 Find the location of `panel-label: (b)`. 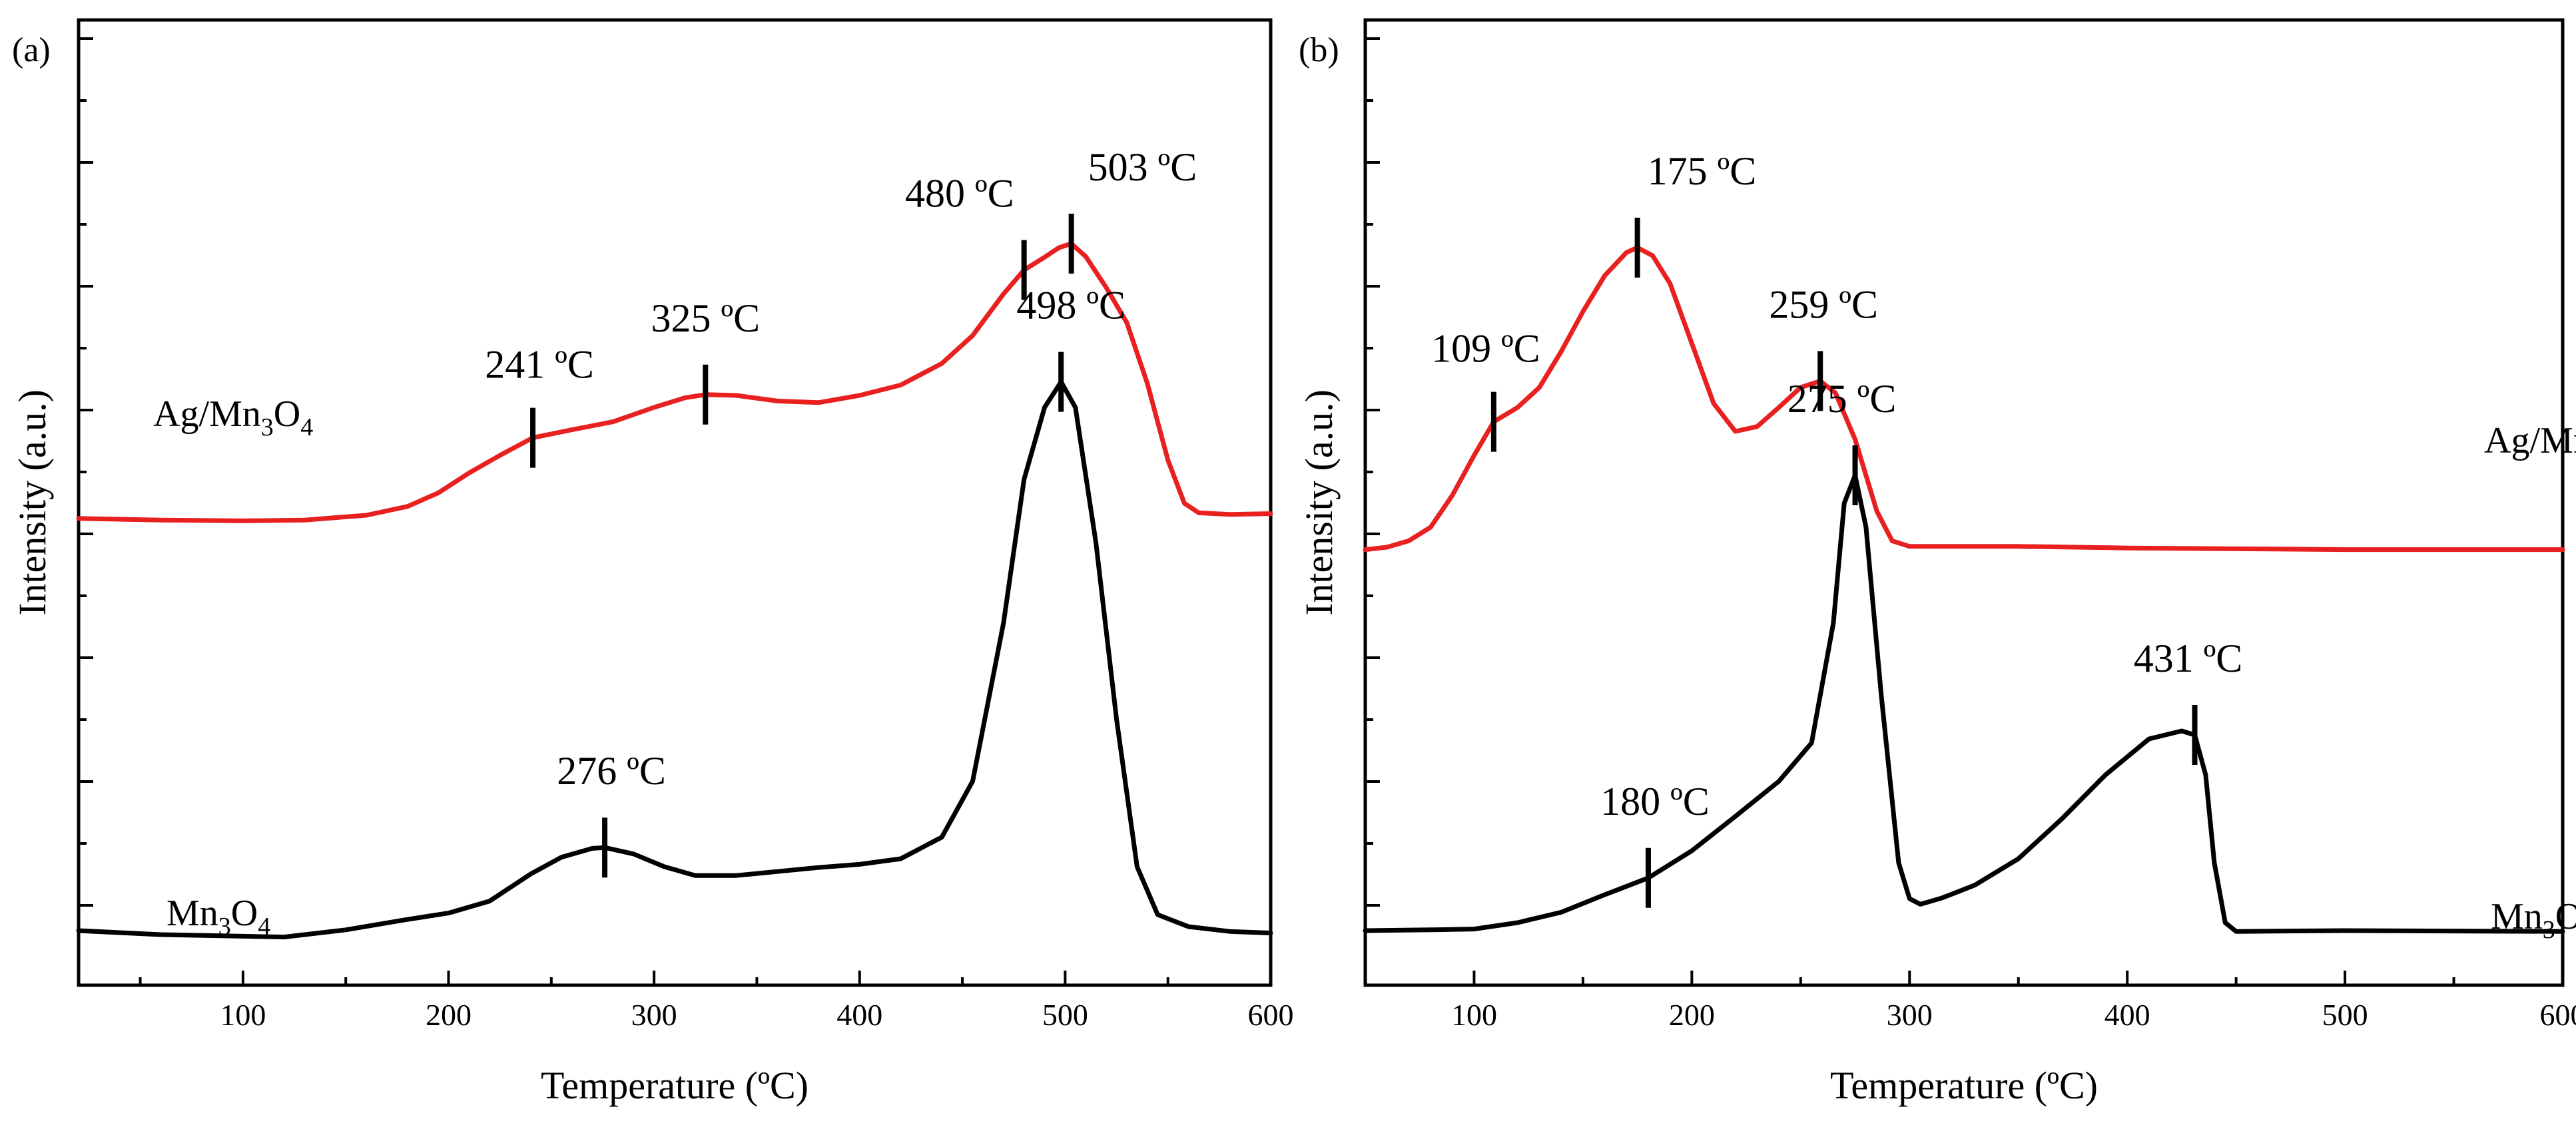

panel-label: (b) is located at coordinates (1319, 50).